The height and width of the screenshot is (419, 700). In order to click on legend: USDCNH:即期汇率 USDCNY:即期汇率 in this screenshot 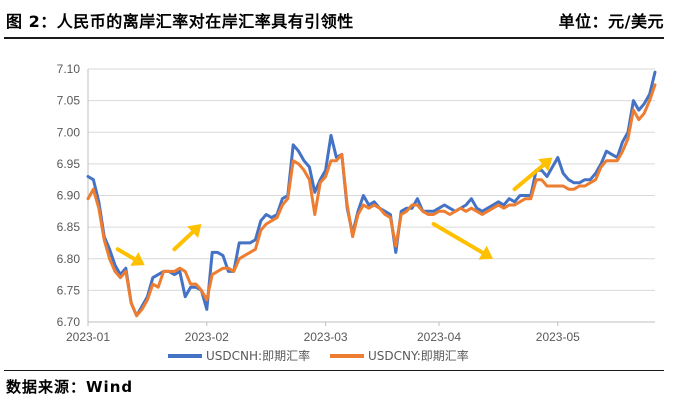, I will do `click(318, 355)`.